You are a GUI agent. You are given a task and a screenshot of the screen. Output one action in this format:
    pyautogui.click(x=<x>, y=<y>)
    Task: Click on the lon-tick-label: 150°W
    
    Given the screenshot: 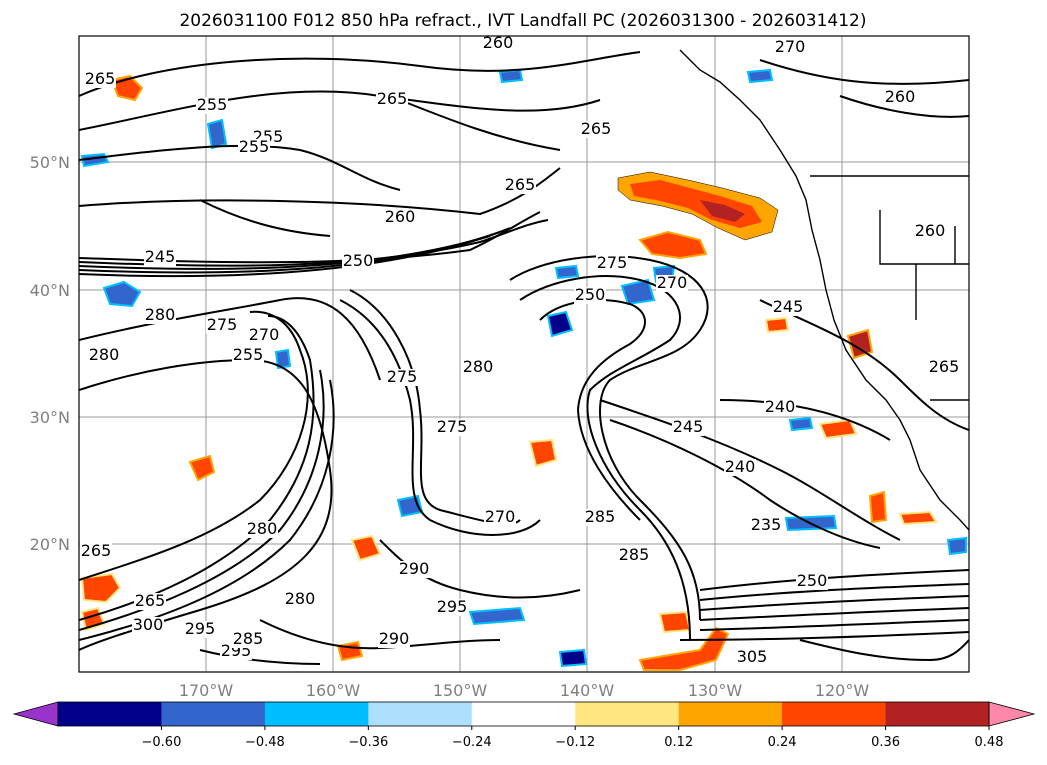 What is the action you would take?
    pyautogui.click(x=460, y=690)
    